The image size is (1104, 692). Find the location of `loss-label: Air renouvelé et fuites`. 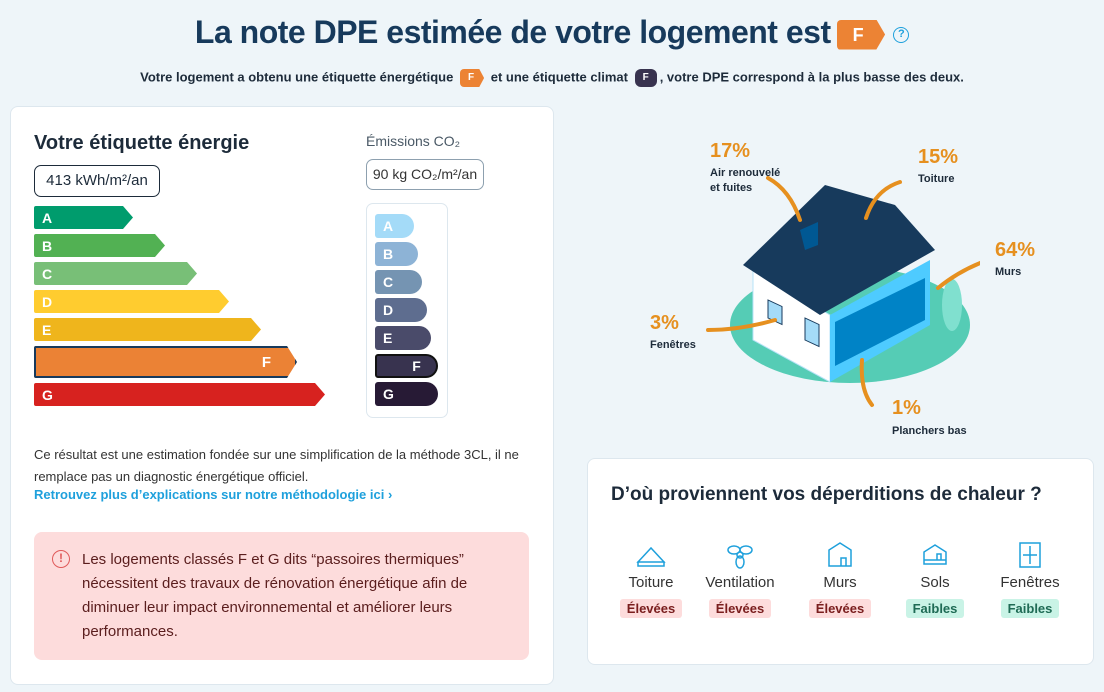

loss-label: Air renouvelé et fuites is located at coordinates (745, 180).